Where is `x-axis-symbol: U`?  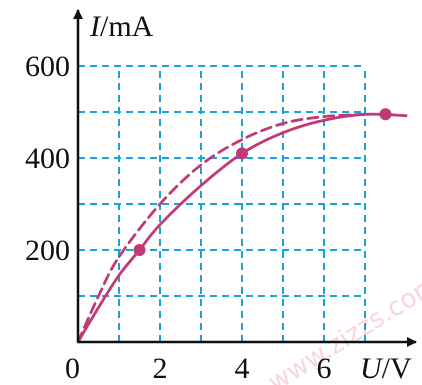
x-axis-symbol: U is located at coordinates (372, 368).